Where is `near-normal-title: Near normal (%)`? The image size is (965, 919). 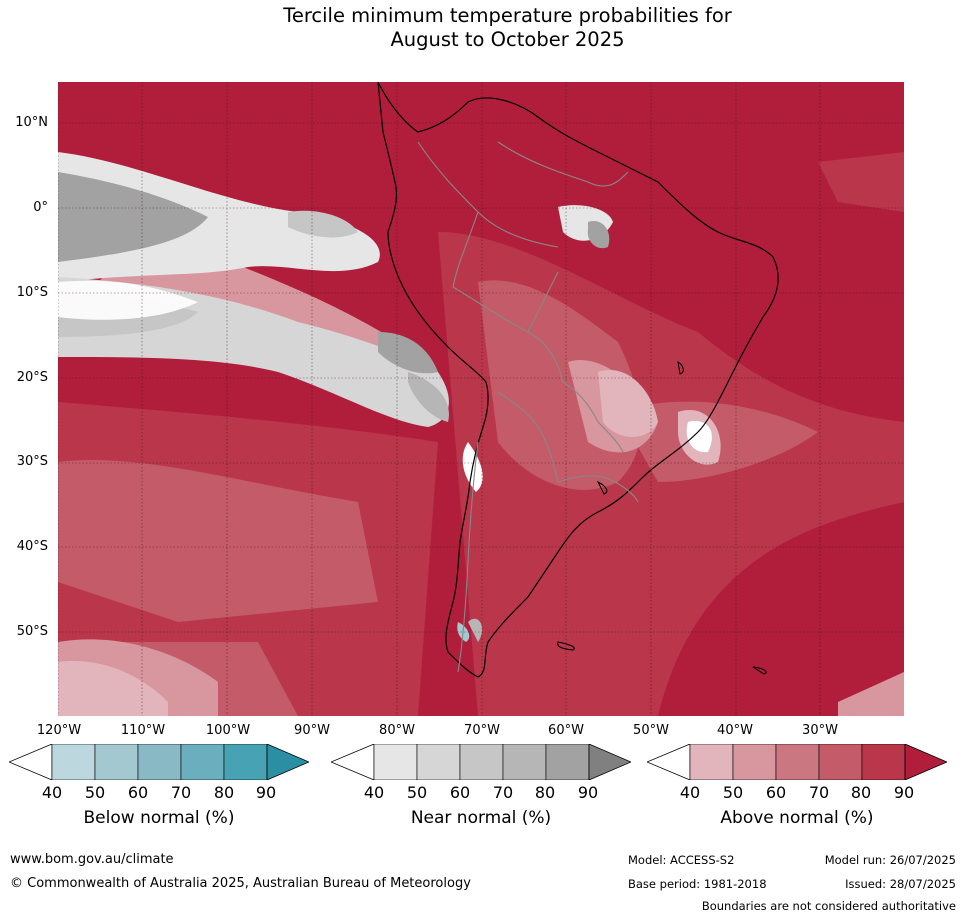 near-normal-title: Near normal (%) is located at coordinates (481, 818).